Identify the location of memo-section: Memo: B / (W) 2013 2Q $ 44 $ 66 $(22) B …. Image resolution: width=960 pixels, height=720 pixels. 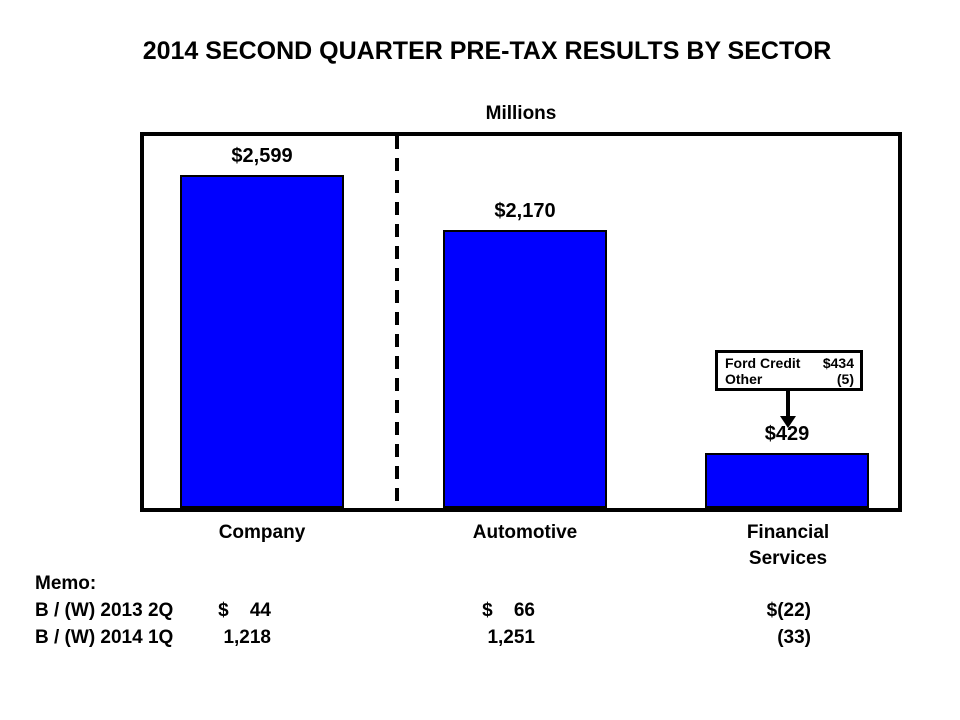
(485, 610).